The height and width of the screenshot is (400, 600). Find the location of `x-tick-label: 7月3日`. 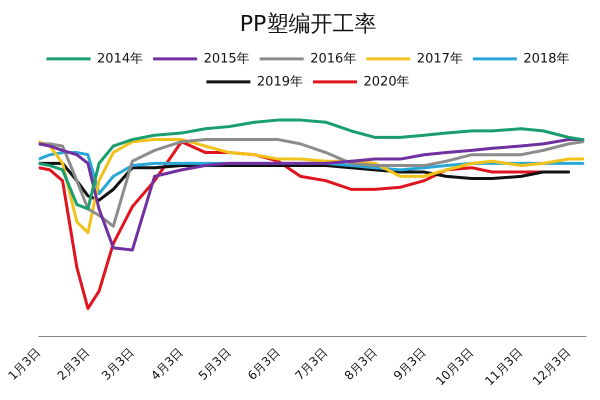

x-tick-label: 7月3日 is located at coordinates (311, 364).